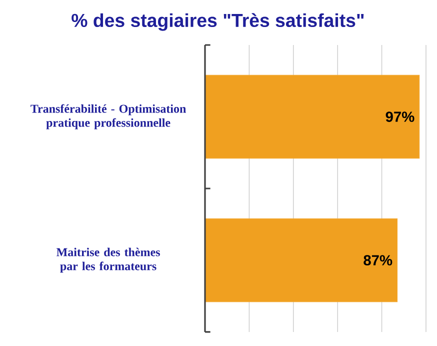  What do you see at coordinates (378, 260) in the screenshot?
I see `data-label: 87%` at bounding box center [378, 260].